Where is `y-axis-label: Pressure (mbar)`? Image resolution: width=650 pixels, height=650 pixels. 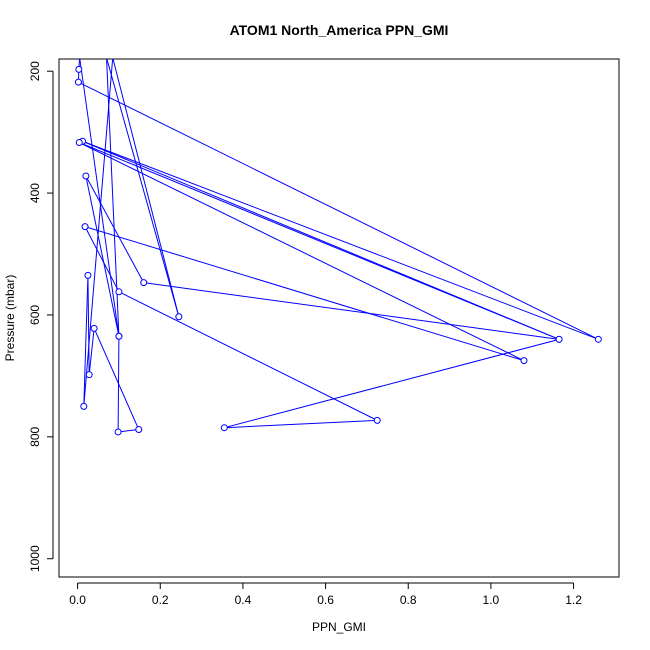 y-axis-label: Pressure (mbar) is located at coordinates (10, 318).